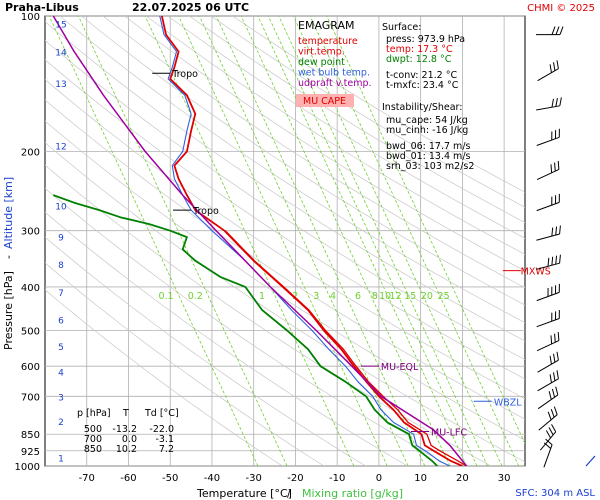 The image size is (600, 500). What do you see at coordinates (352, 493) in the screenshot?
I see `x-axis-label-mixing: Mixing ratio [g/kg]` at bounding box center [352, 493].